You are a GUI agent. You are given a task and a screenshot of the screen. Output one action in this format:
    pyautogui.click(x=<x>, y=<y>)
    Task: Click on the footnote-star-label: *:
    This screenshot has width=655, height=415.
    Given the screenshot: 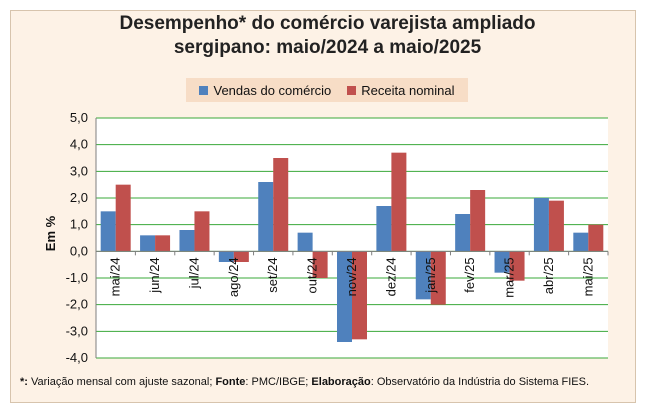 What is the action you would take?
    pyautogui.click(x=24, y=382)
    